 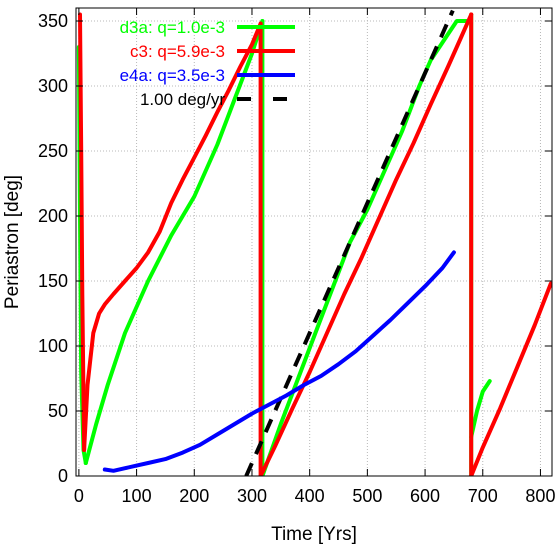 I want to click on x-tick-label: 200, so click(x=194, y=496).